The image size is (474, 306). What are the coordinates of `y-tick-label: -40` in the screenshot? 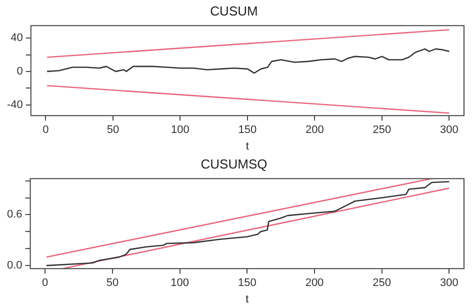 It's located at (14, 104).